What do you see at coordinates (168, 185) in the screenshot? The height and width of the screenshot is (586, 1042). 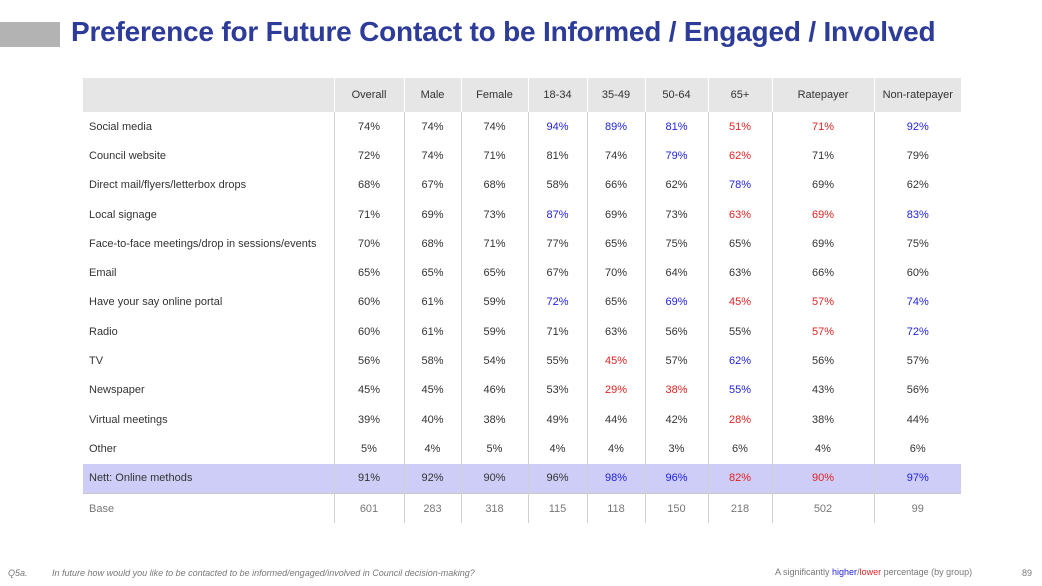 I see `row-label: Direct mail/flyers/letterbox drops` at bounding box center [168, 185].